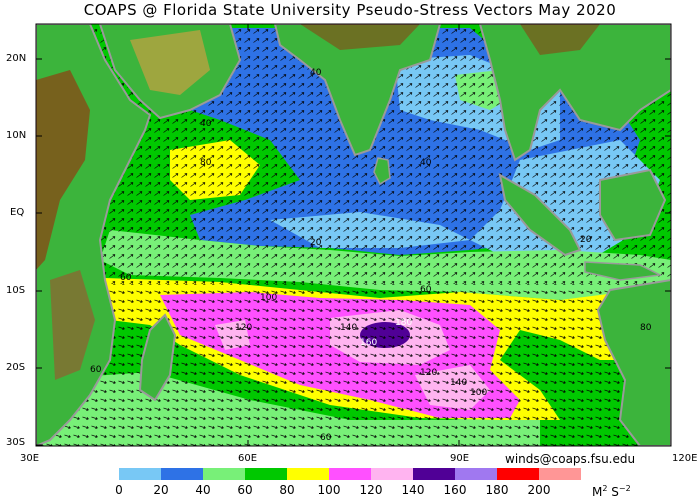 The height and width of the screenshot is (500, 700). I want to click on southeast-asia-land, so click(574, 93).